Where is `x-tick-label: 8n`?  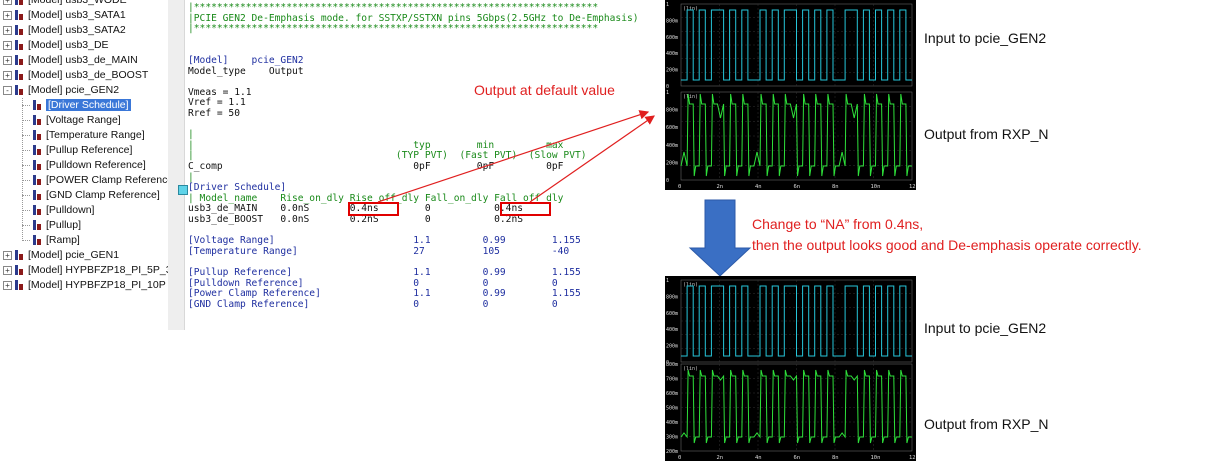 x-tick-label: 8n is located at coordinates (835, 187).